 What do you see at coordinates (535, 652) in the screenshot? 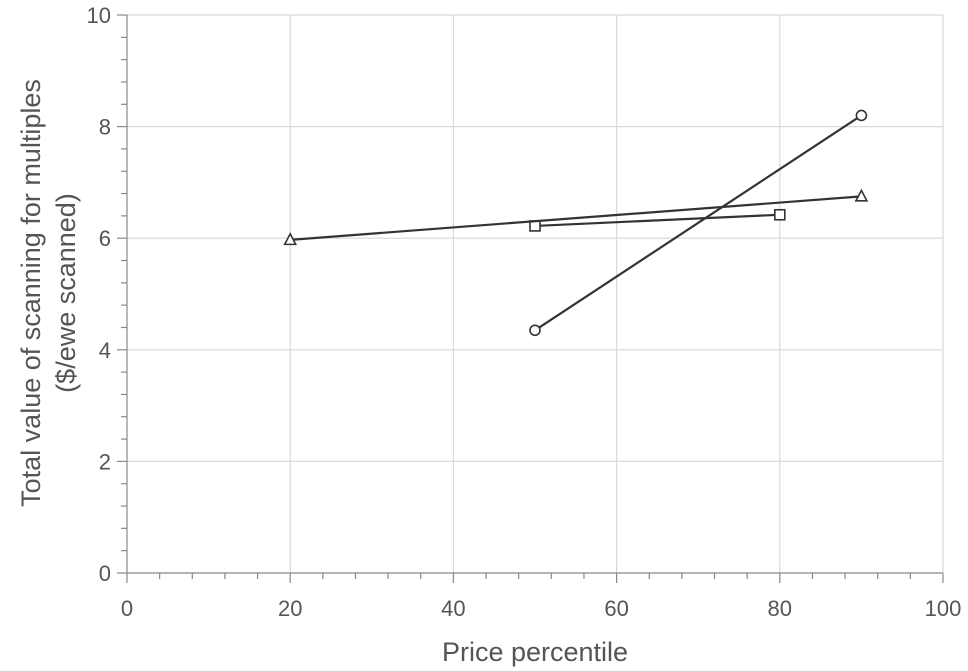
I see `x-axis-title: Price percentile` at bounding box center [535, 652].